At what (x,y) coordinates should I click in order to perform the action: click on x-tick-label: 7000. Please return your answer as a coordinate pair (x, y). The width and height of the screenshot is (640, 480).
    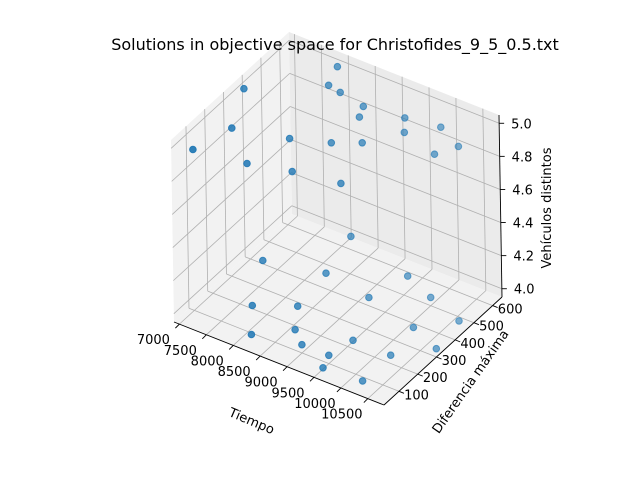
    Looking at the image, I should click on (153, 340).